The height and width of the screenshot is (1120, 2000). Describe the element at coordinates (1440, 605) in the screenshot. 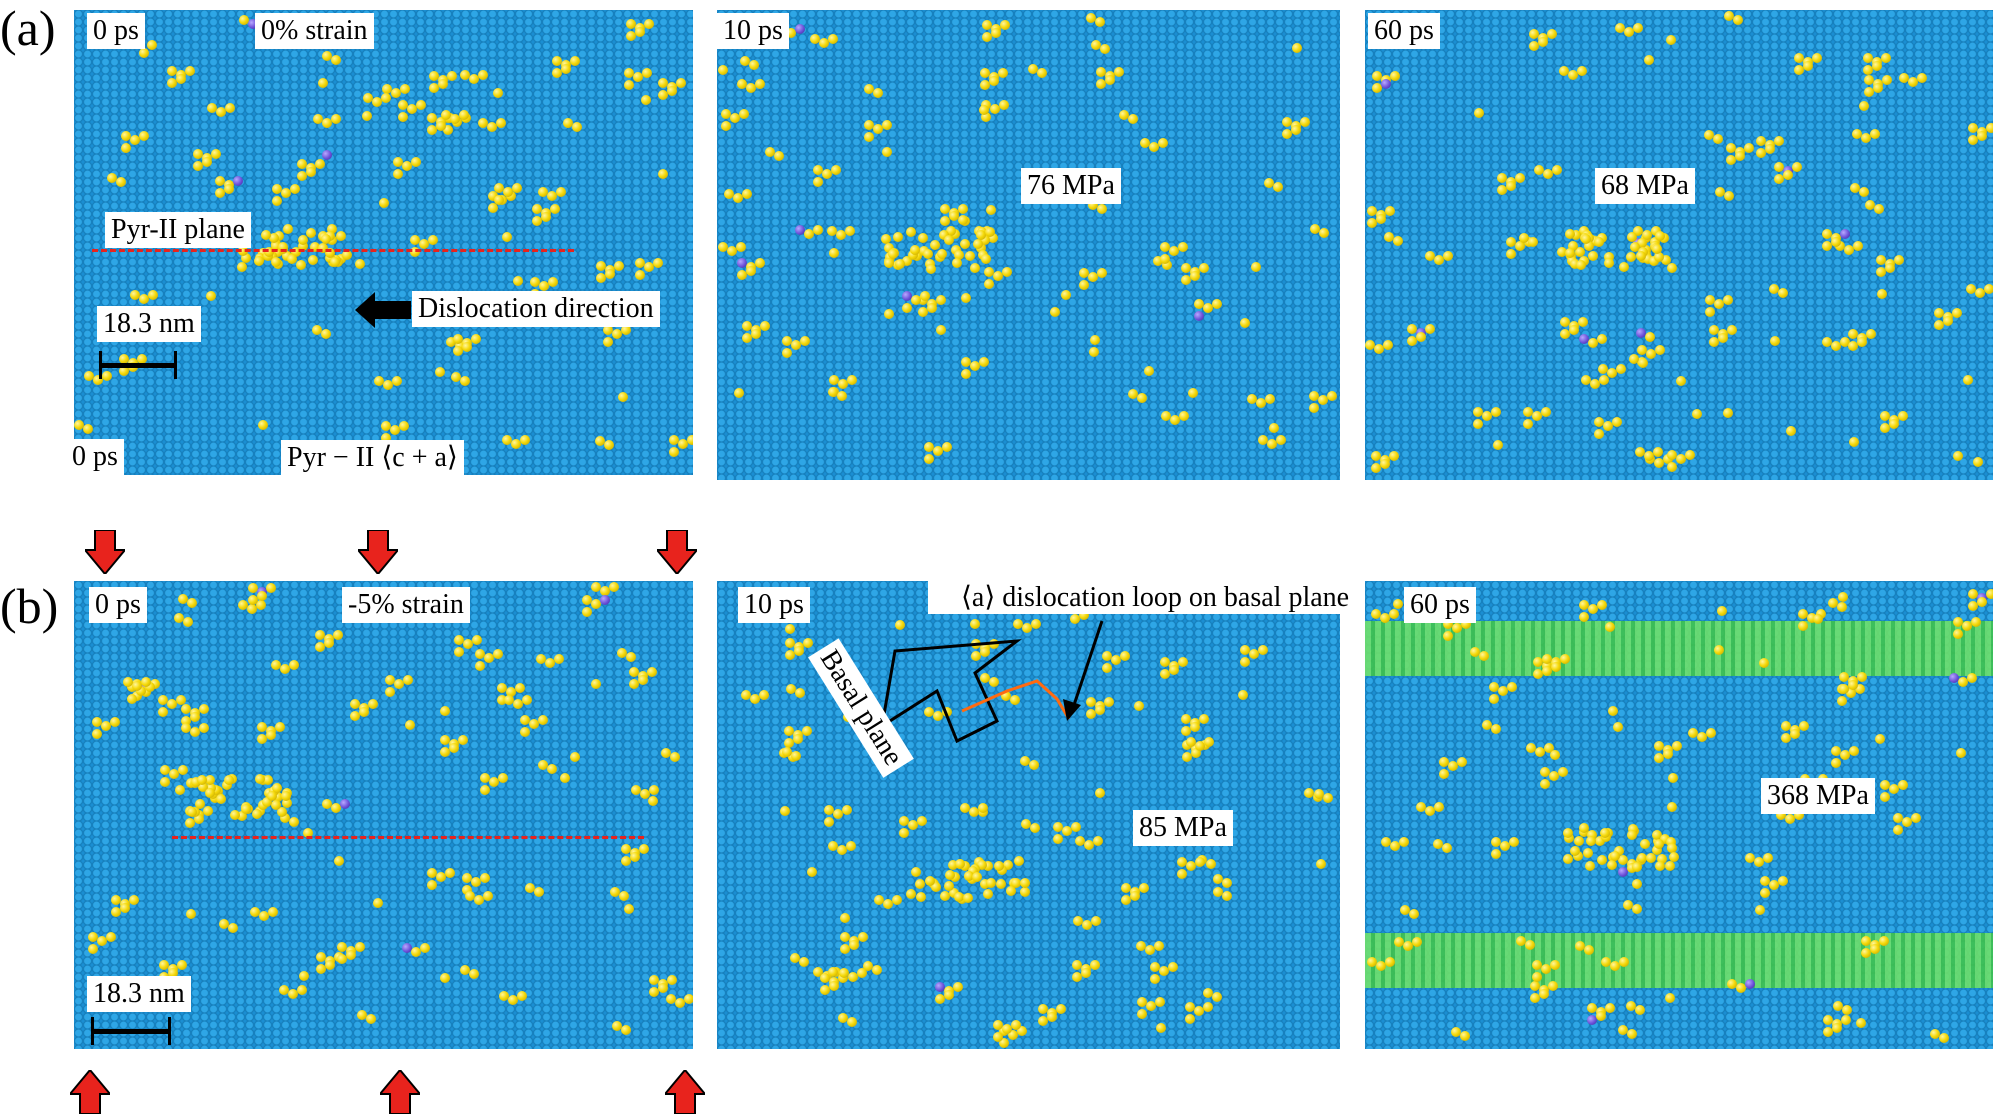

I see `time-label: 60 ps` at that location.